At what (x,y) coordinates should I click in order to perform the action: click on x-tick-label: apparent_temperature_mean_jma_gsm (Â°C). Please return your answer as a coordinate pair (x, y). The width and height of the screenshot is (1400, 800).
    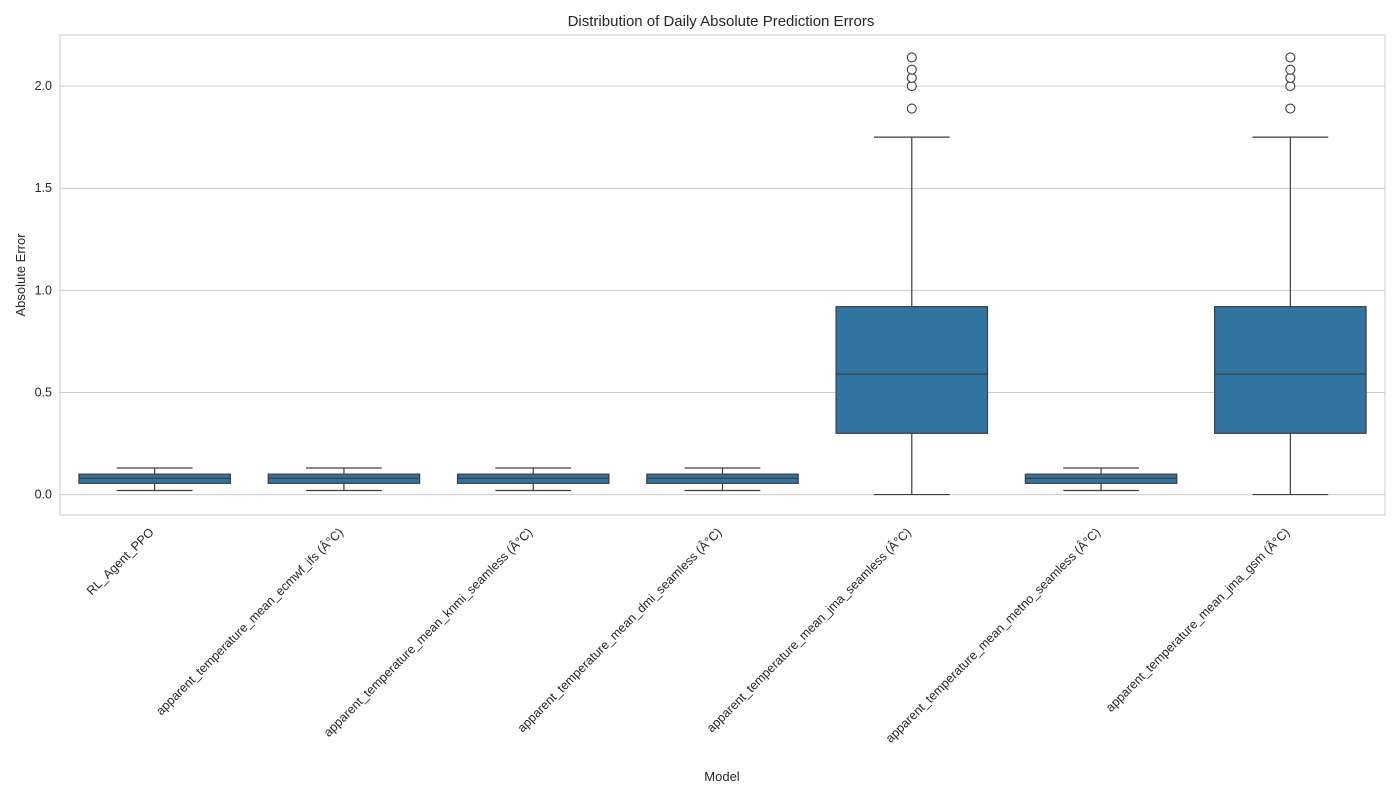
    Looking at the image, I should click on (1197, 620).